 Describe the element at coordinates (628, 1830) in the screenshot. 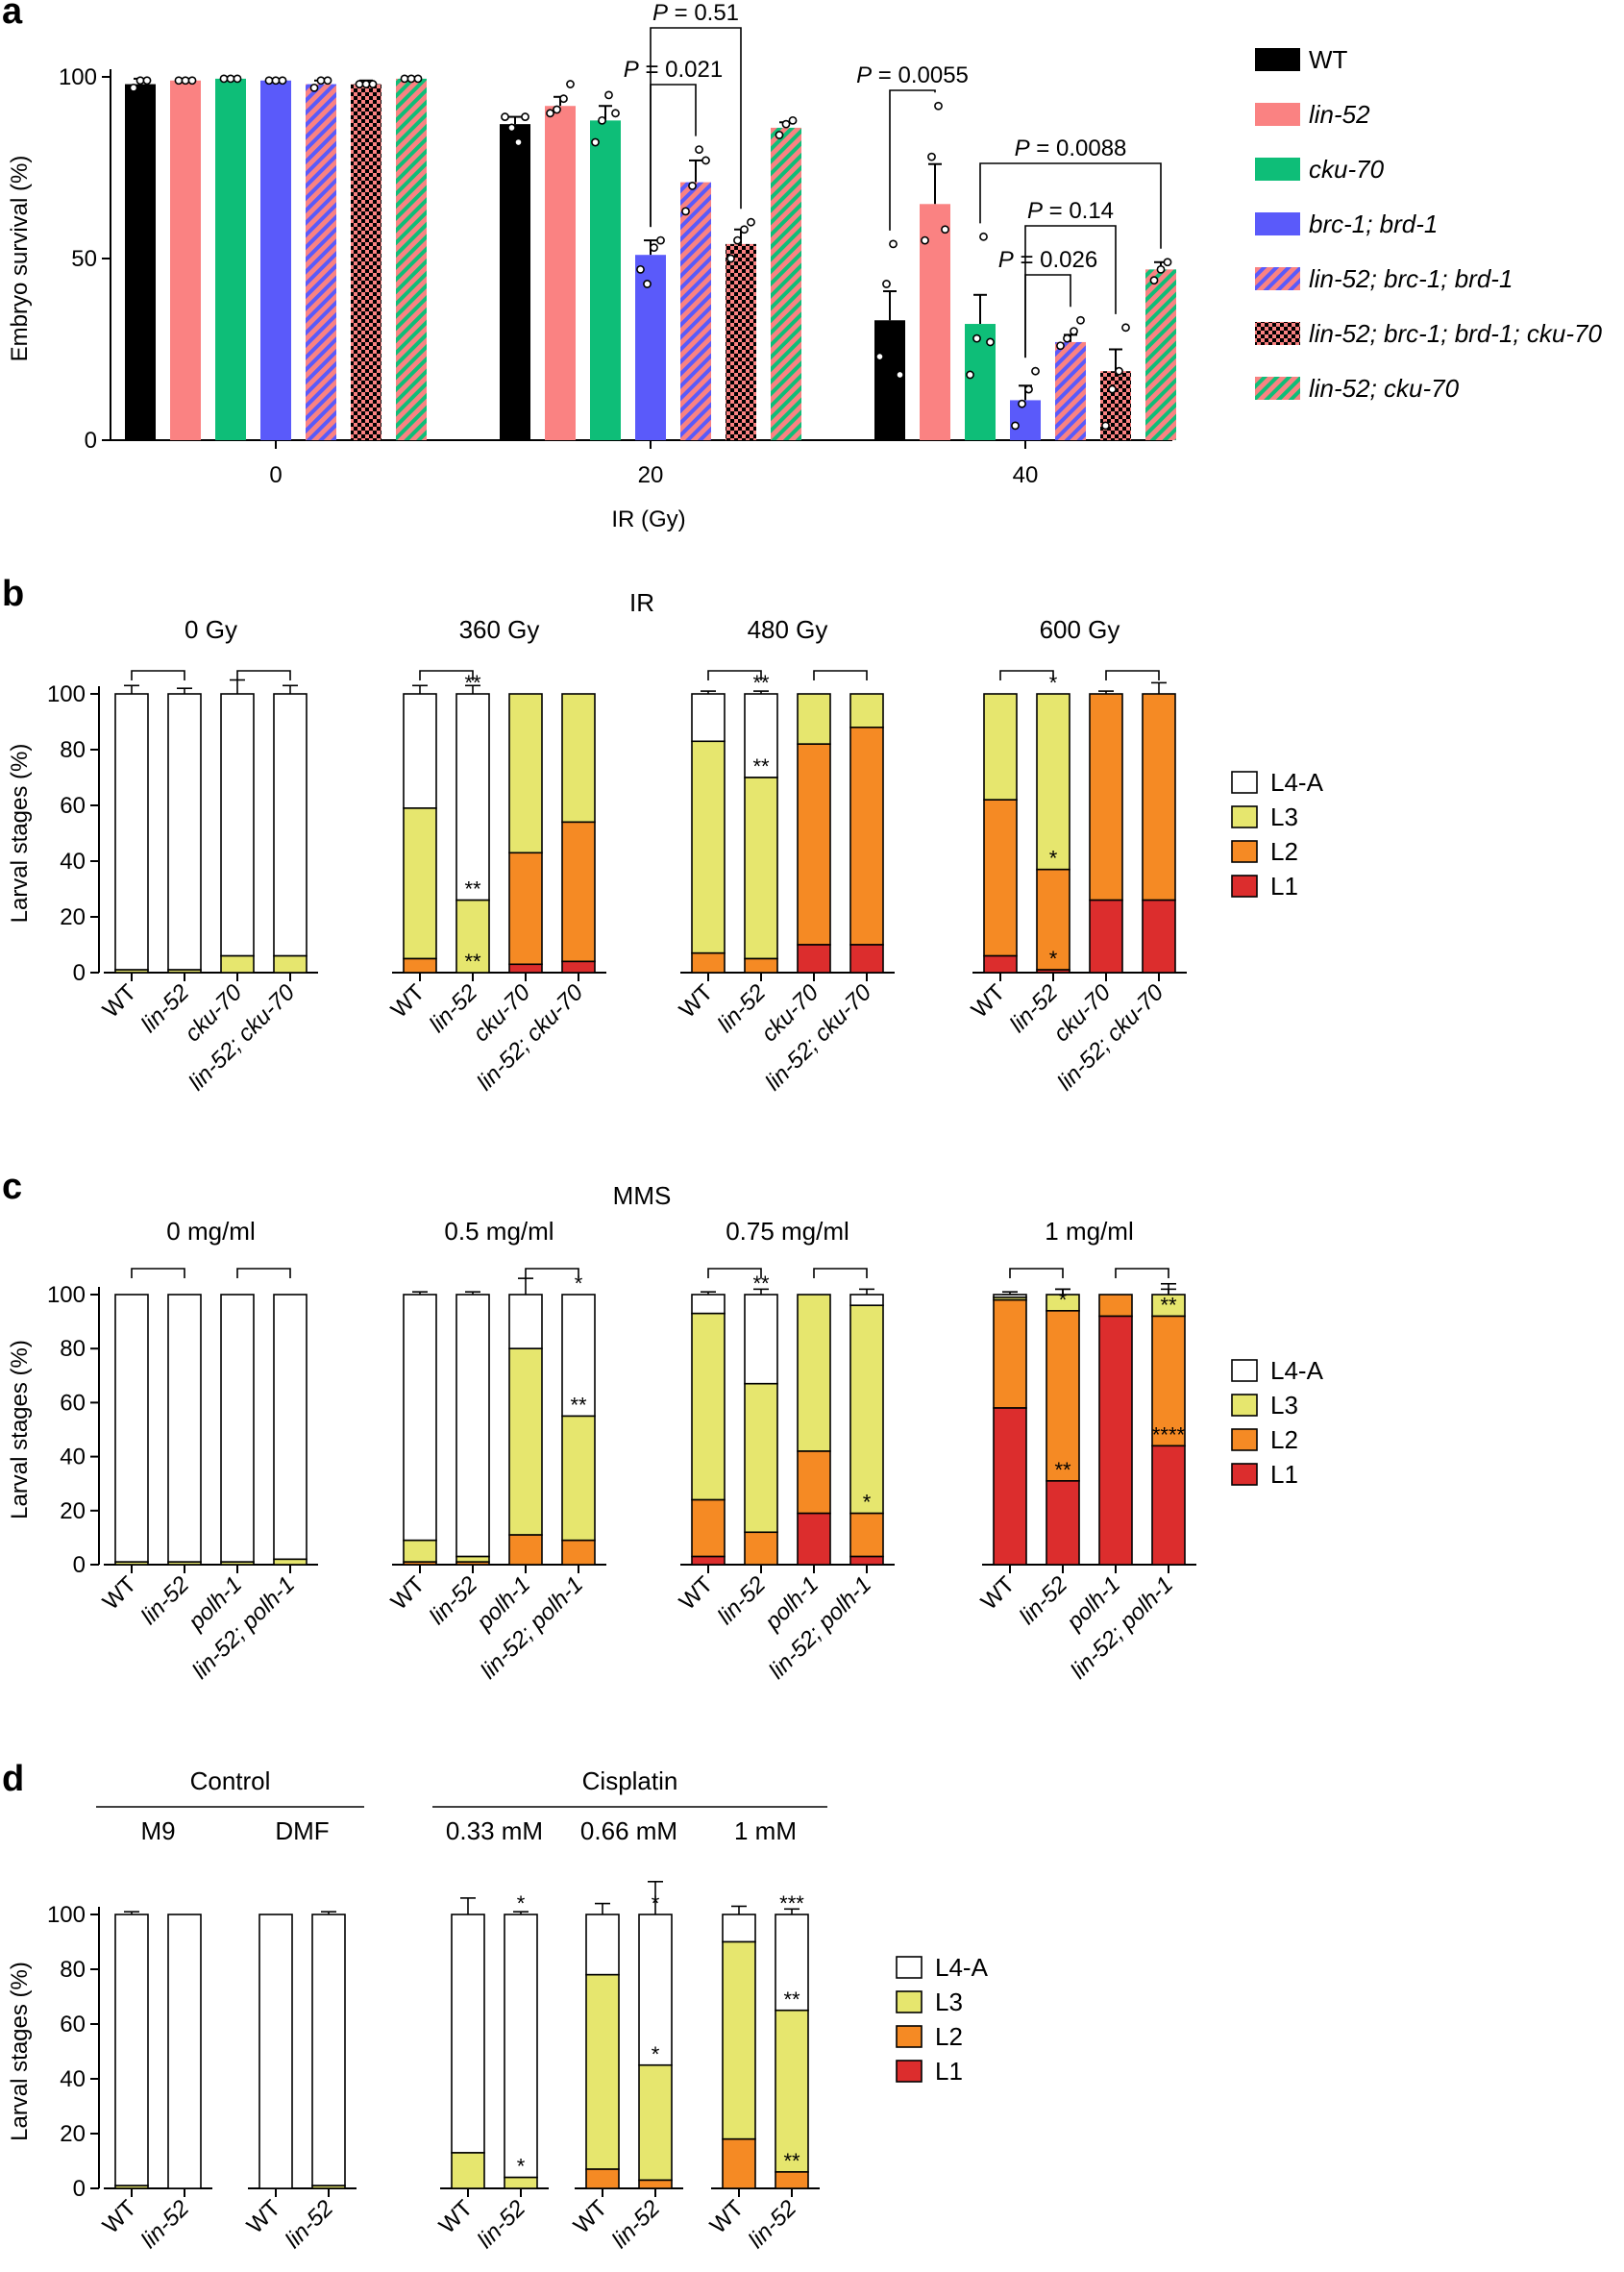

I see `group-label: 0.66 mM` at that location.